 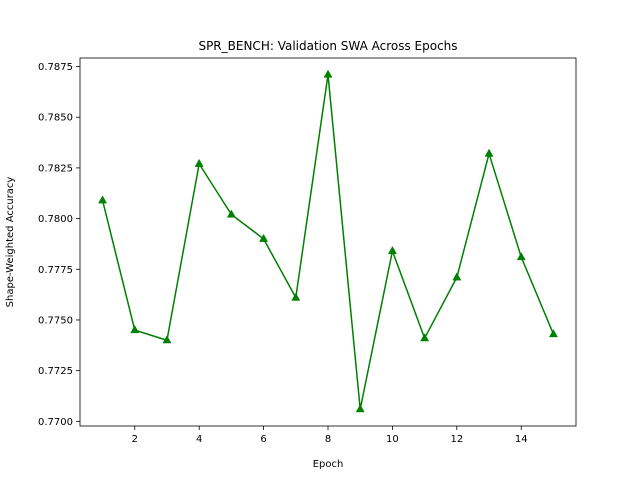 I want to click on y-tick-label: 0.7775, so click(x=55, y=270).